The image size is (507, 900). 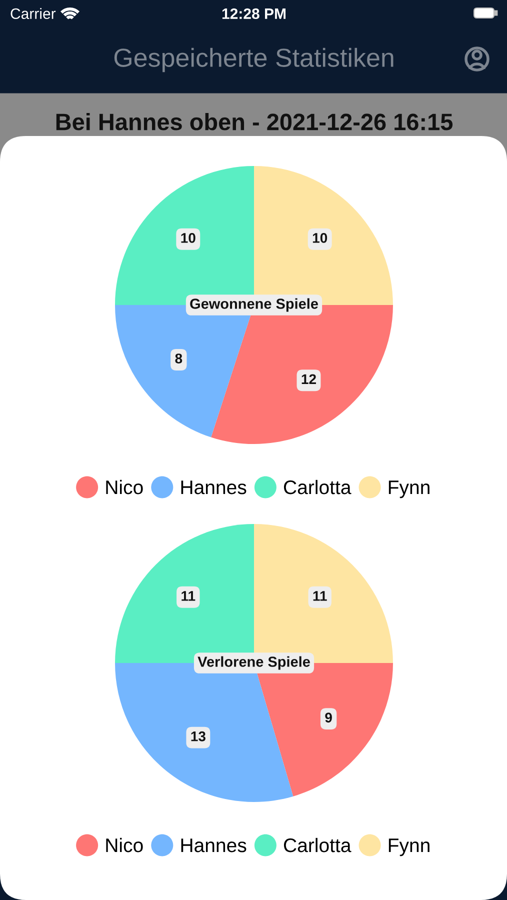 What do you see at coordinates (254, 121) in the screenshot?
I see `text: Bei Hannes oben - 2021-12-26 16:15` at bounding box center [254, 121].